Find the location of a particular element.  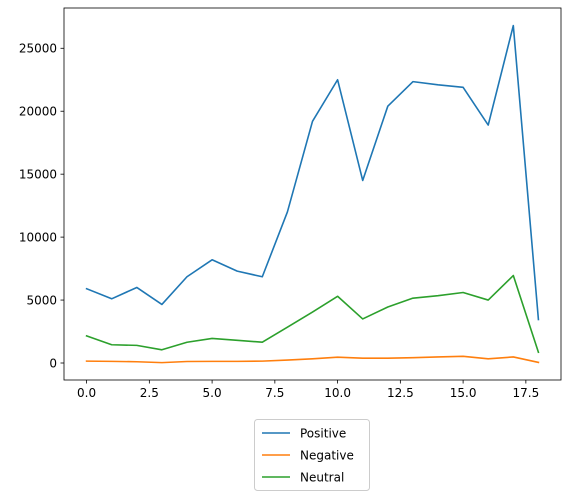

y-tick-label: 10000 is located at coordinates (38, 237).